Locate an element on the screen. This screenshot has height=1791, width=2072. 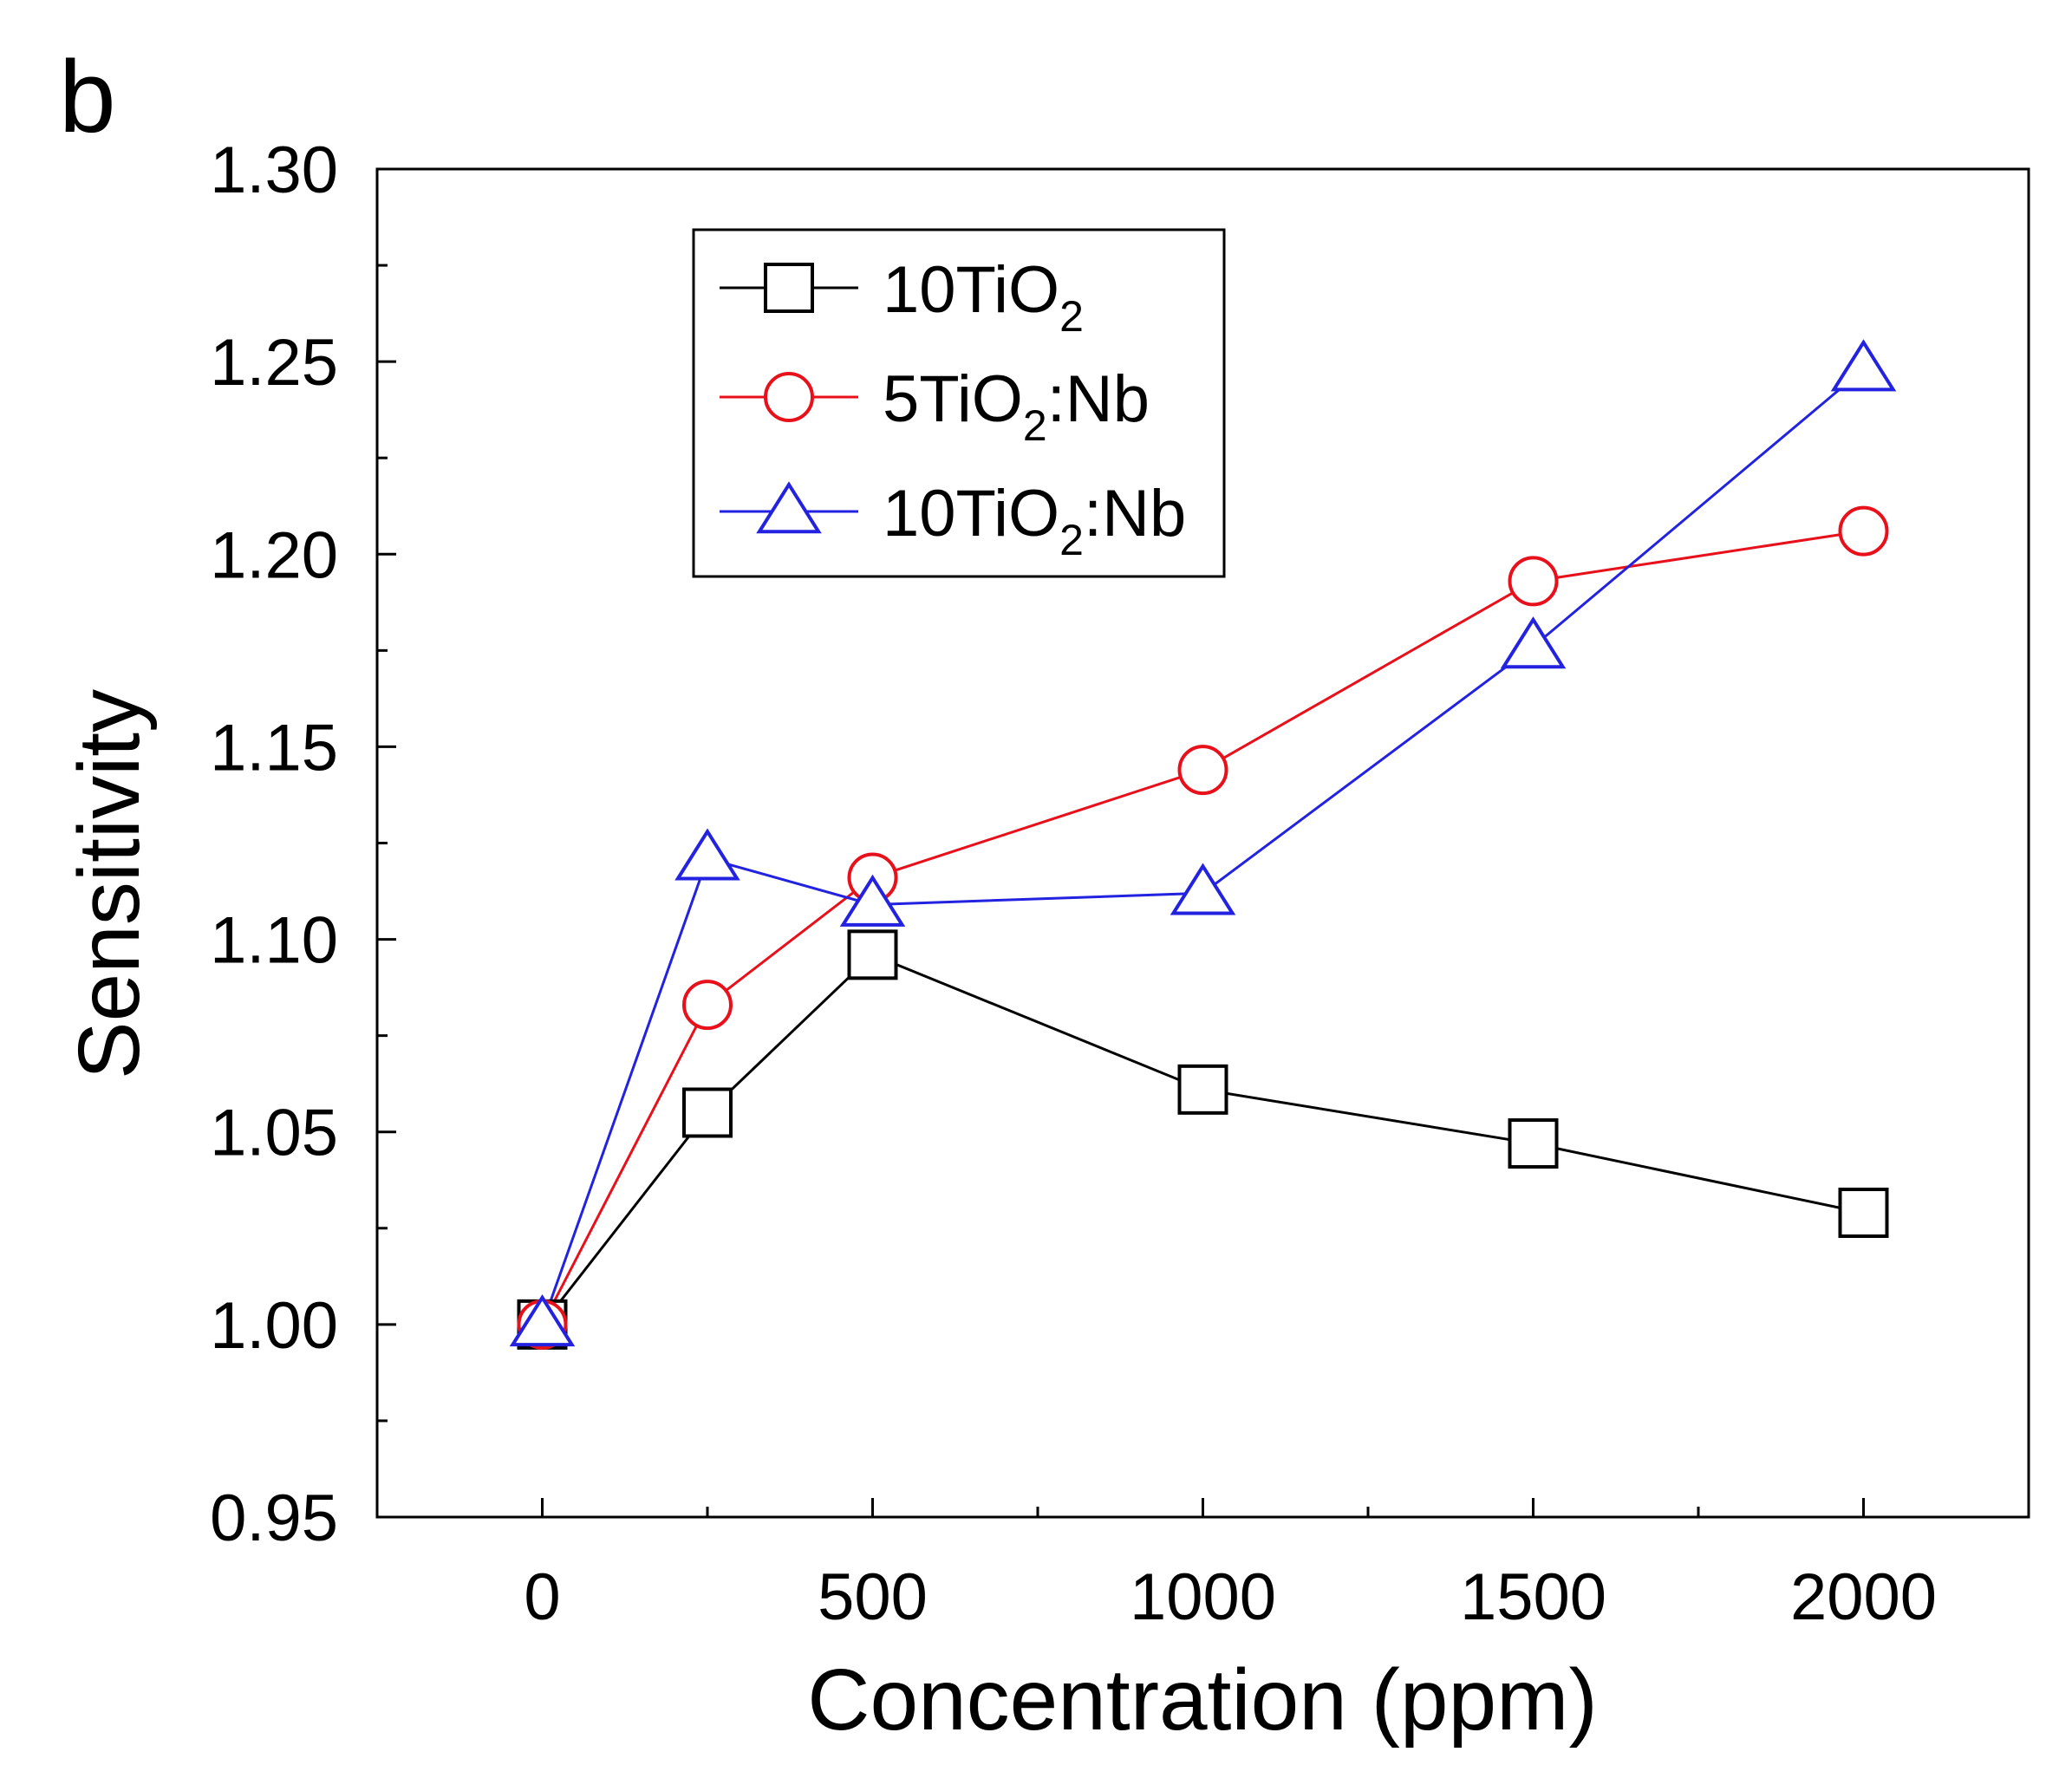
y-tick-label: 1.15 is located at coordinates (274, 748).